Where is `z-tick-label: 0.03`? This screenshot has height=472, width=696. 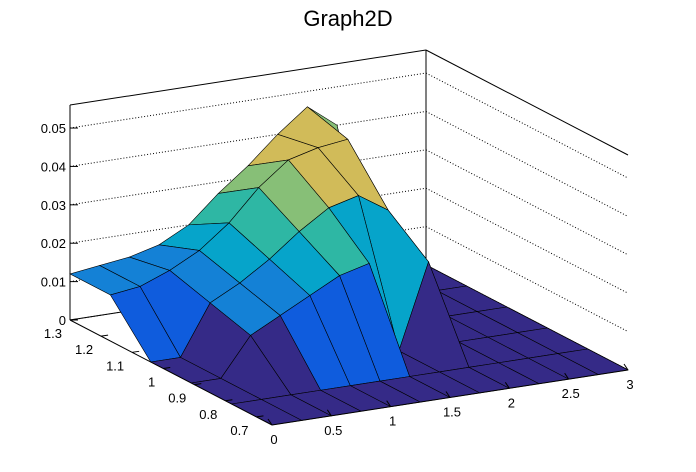 z-tick-label: 0.03 is located at coordinates (53, 205).